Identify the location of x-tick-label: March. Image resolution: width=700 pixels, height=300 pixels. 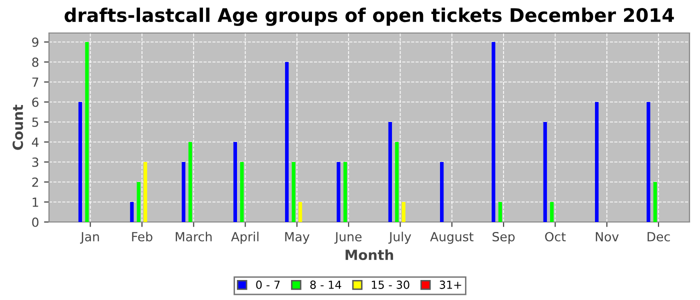
(194, 237).